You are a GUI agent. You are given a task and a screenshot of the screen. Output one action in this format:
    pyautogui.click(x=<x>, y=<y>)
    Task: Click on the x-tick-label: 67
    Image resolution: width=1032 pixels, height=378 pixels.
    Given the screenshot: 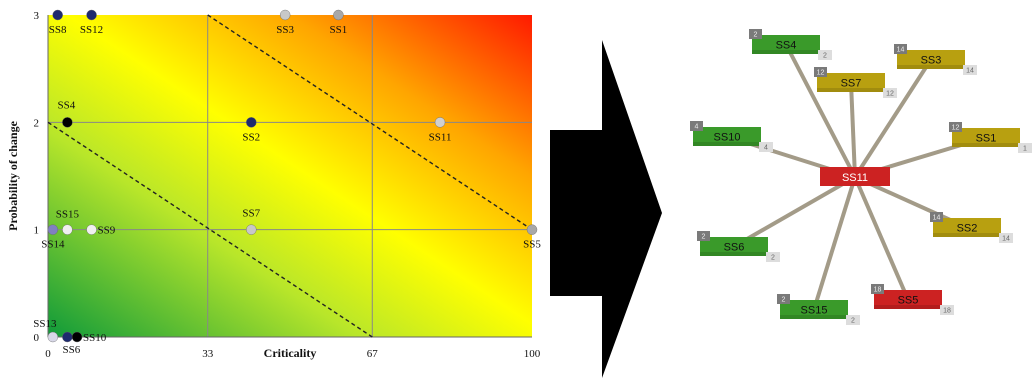 What is the action you would take?
    pyautogui.click(x=373, y=354)
    